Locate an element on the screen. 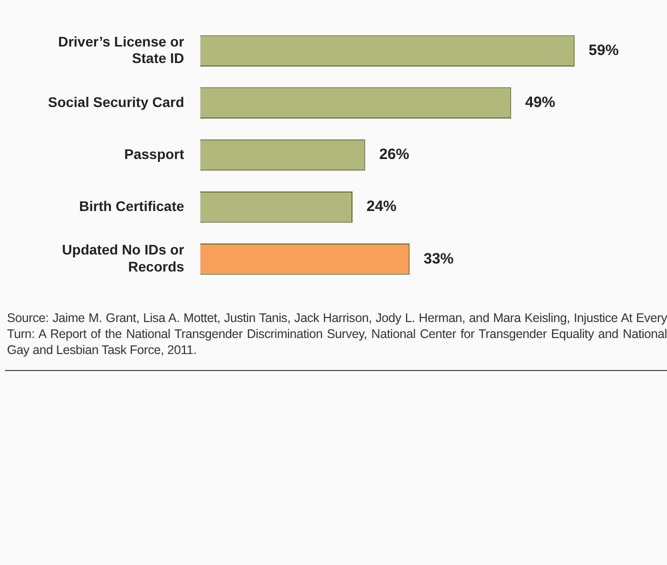  y-tick-label: Birth Certificate is located at coordinates (131, 206).